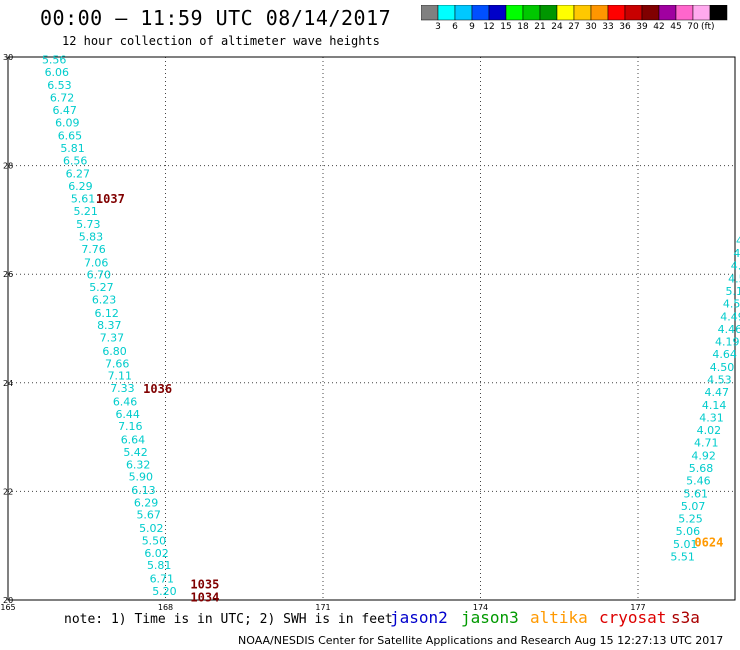 The height and width of the screenshot is (650, 740). Describe the element at coordinates (735, 266) in the screenshot. I see `wave-height-label: 4.21` at that location.